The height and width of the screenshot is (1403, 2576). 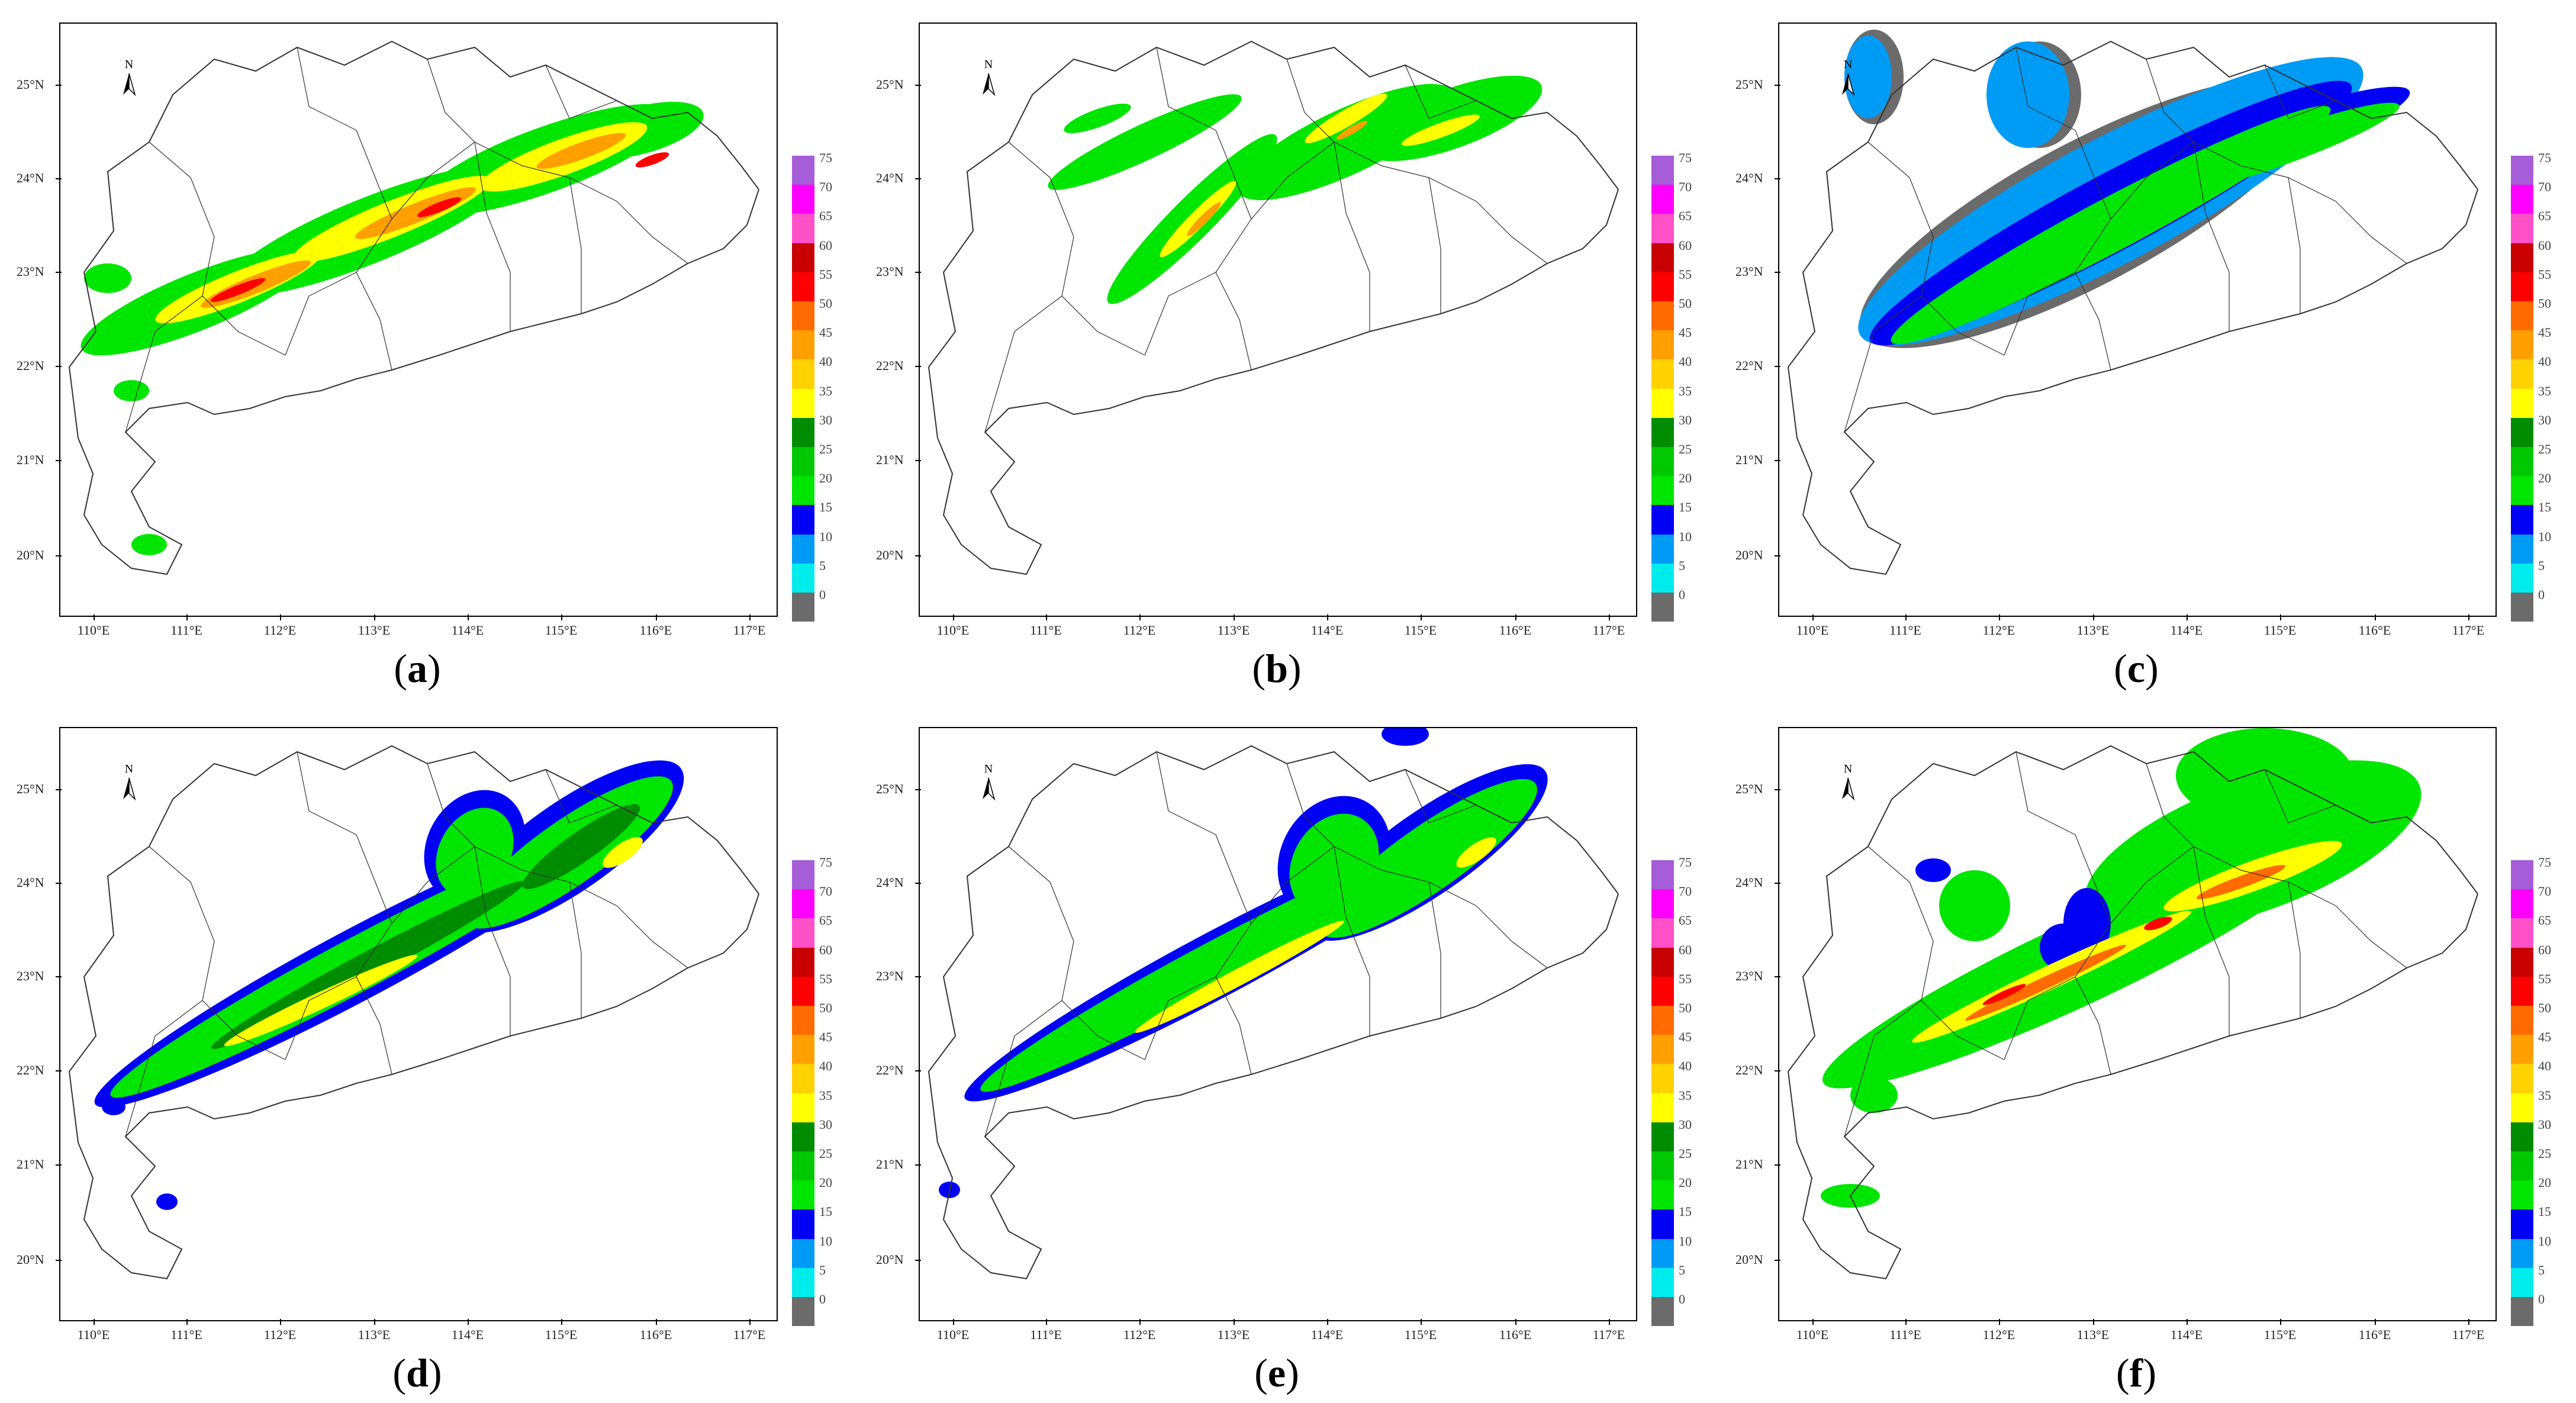 What do you see at coordinates (2374, 631) in the screenshot?
I see `longitude-label: 116°E` at bounding box center [2374, 631].